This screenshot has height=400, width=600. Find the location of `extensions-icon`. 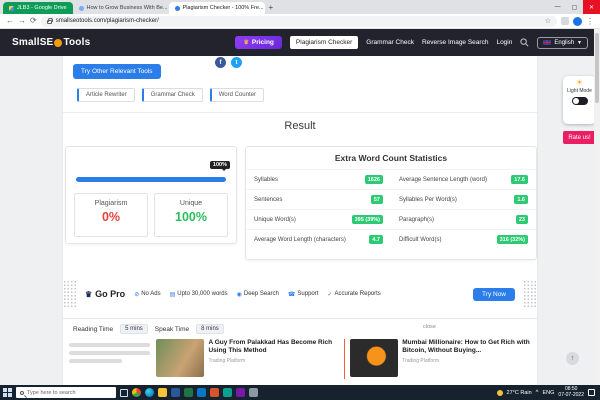

extensions-icon is located at coordinates (565, 21).